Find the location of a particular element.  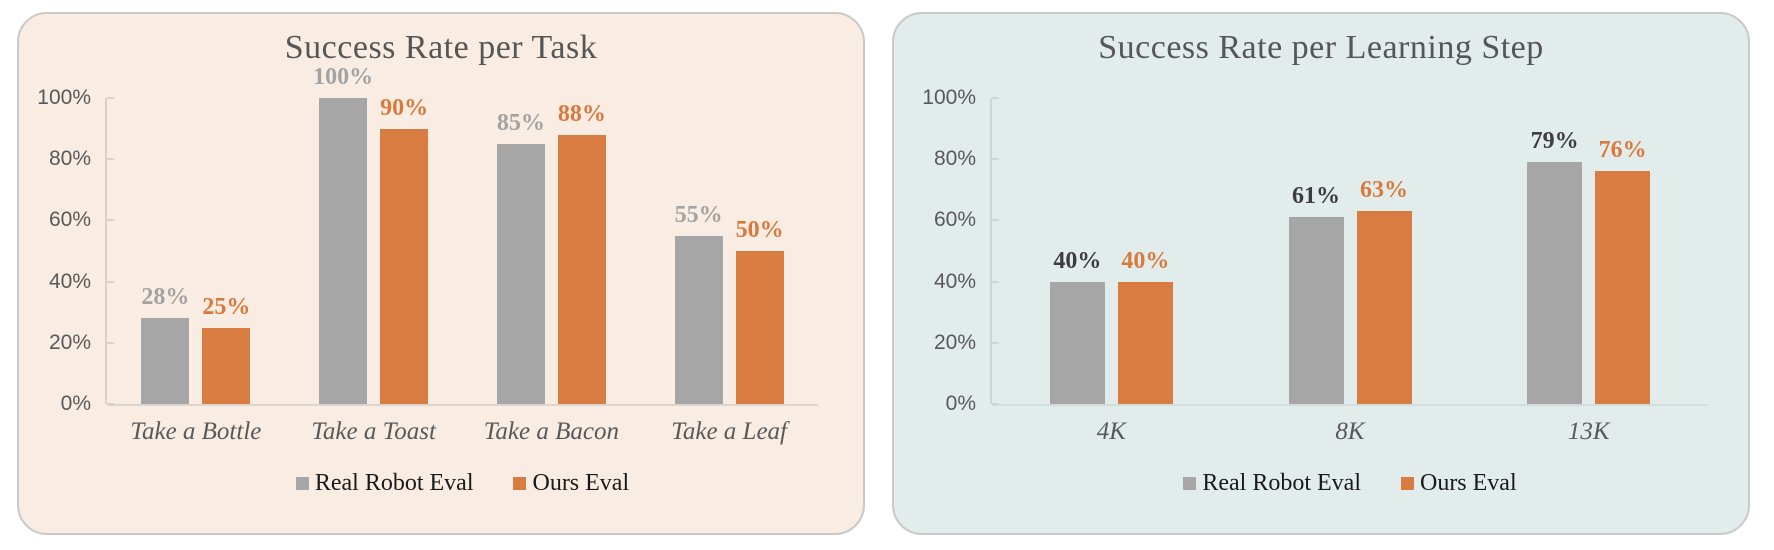

bar: 76% is located at coordinates (1623, 270).